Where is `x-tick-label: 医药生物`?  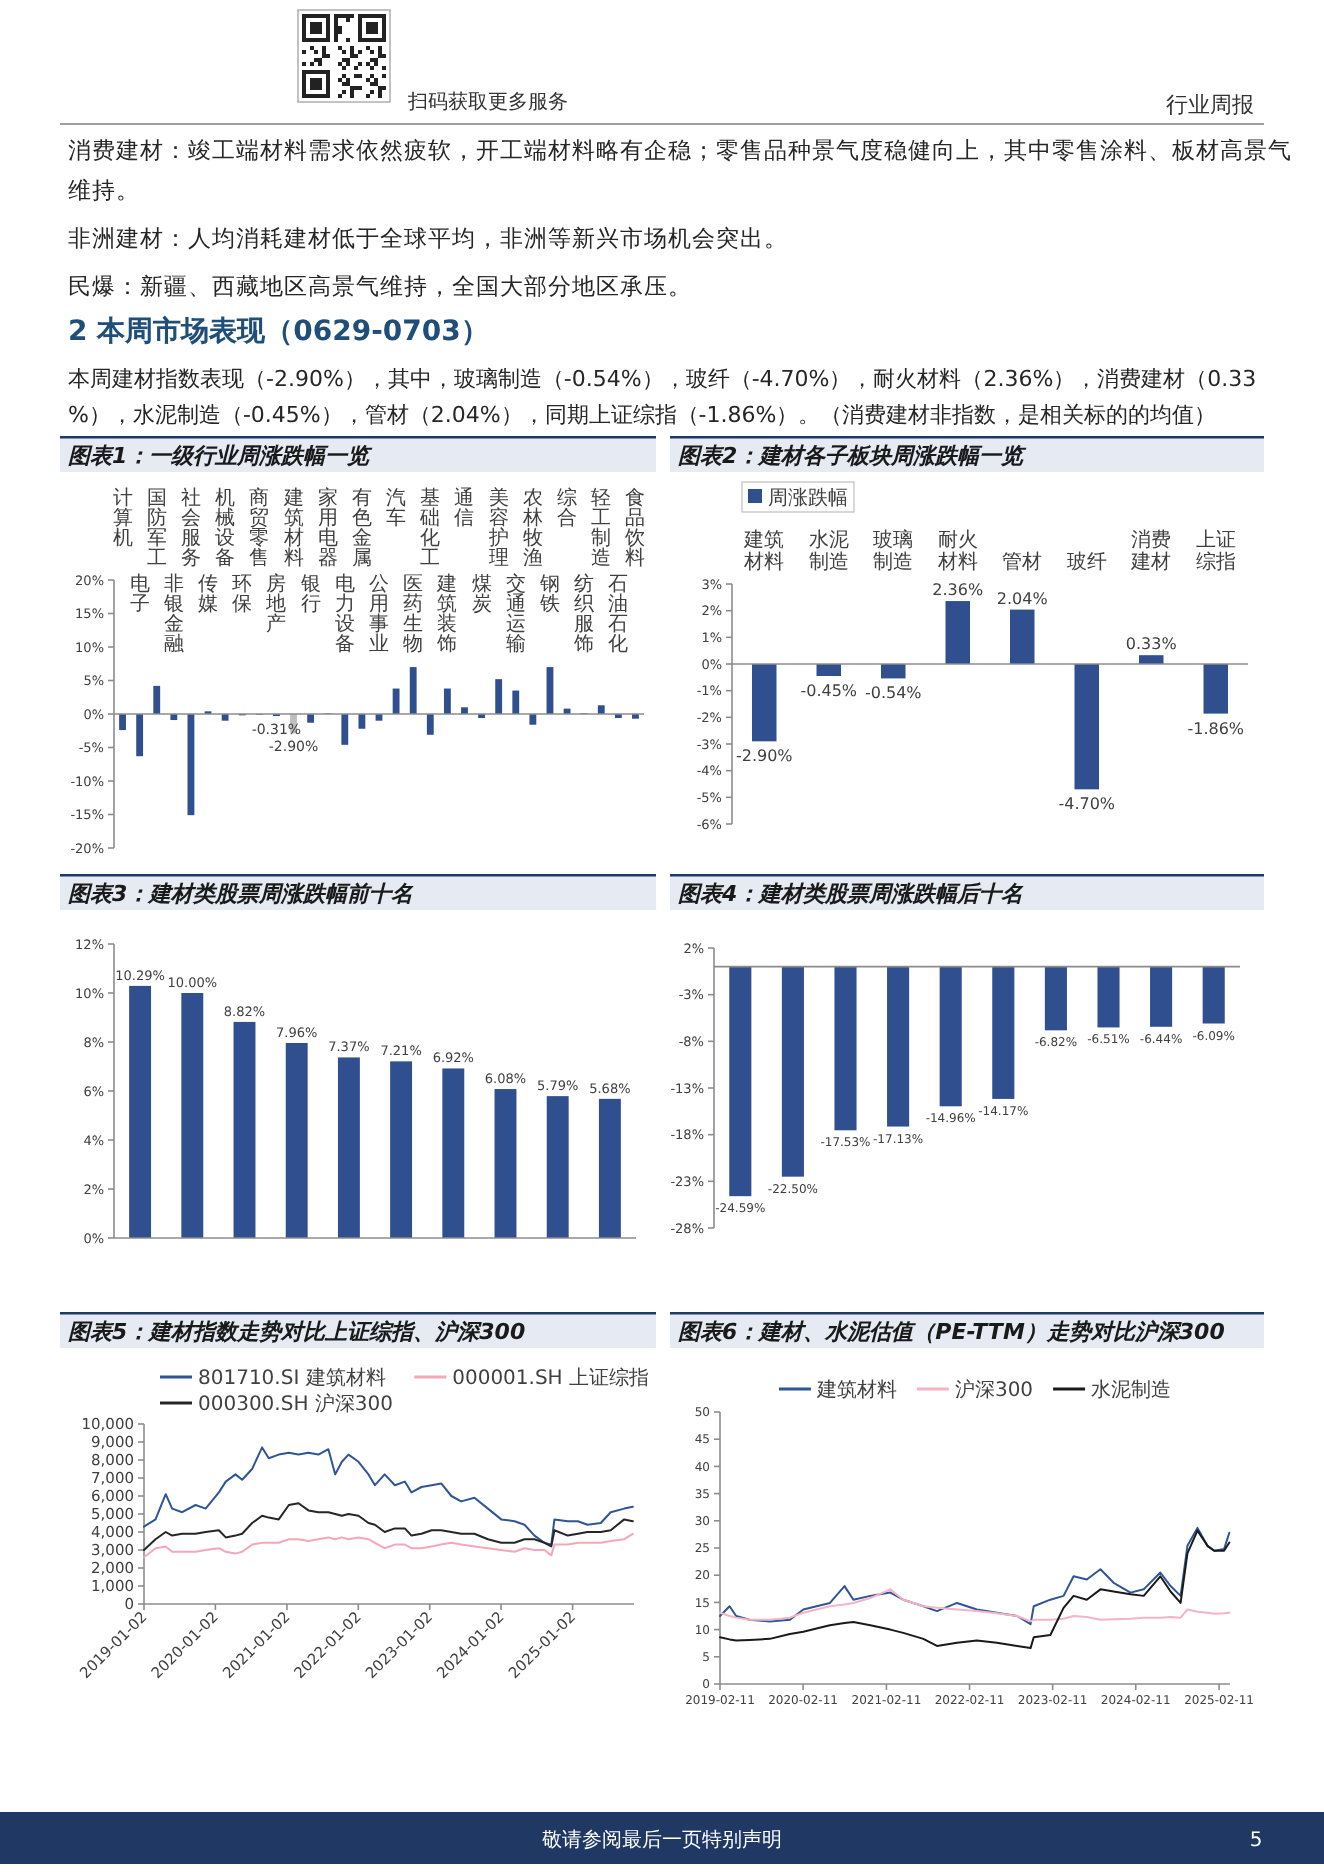
x-tick-label: 医药生物 is located at coordinates (413, 615).